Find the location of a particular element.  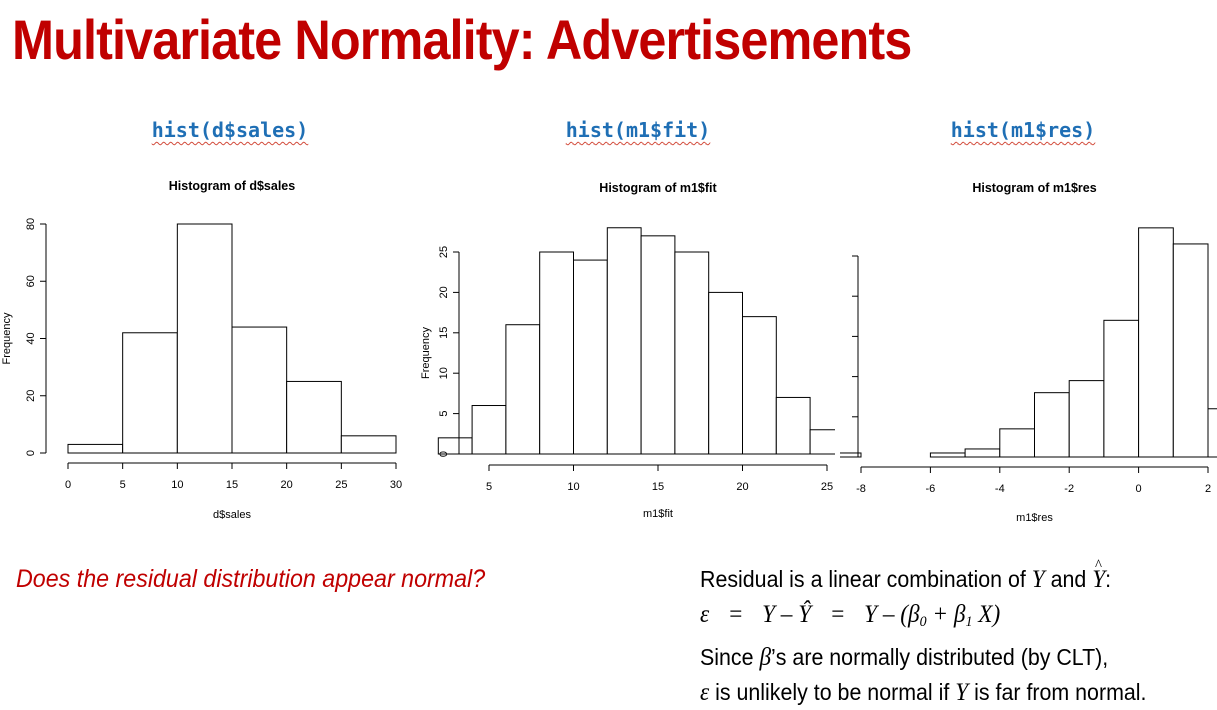

x-tick-label: -6 is located at coordinates (931, 489).